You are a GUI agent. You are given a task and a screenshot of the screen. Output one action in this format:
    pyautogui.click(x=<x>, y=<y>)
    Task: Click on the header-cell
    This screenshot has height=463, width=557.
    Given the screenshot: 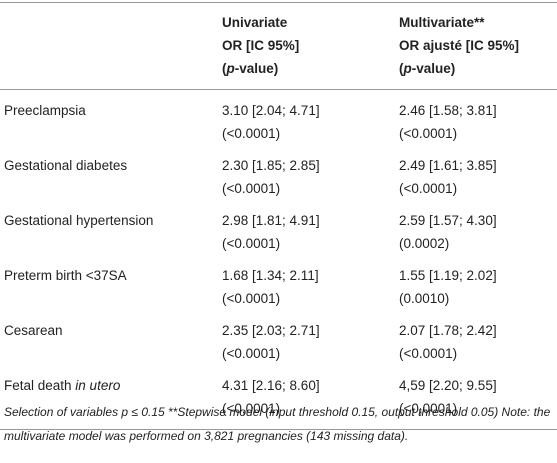 What is the action you would take?
    pyautogui.click(x=111, y=46)
    